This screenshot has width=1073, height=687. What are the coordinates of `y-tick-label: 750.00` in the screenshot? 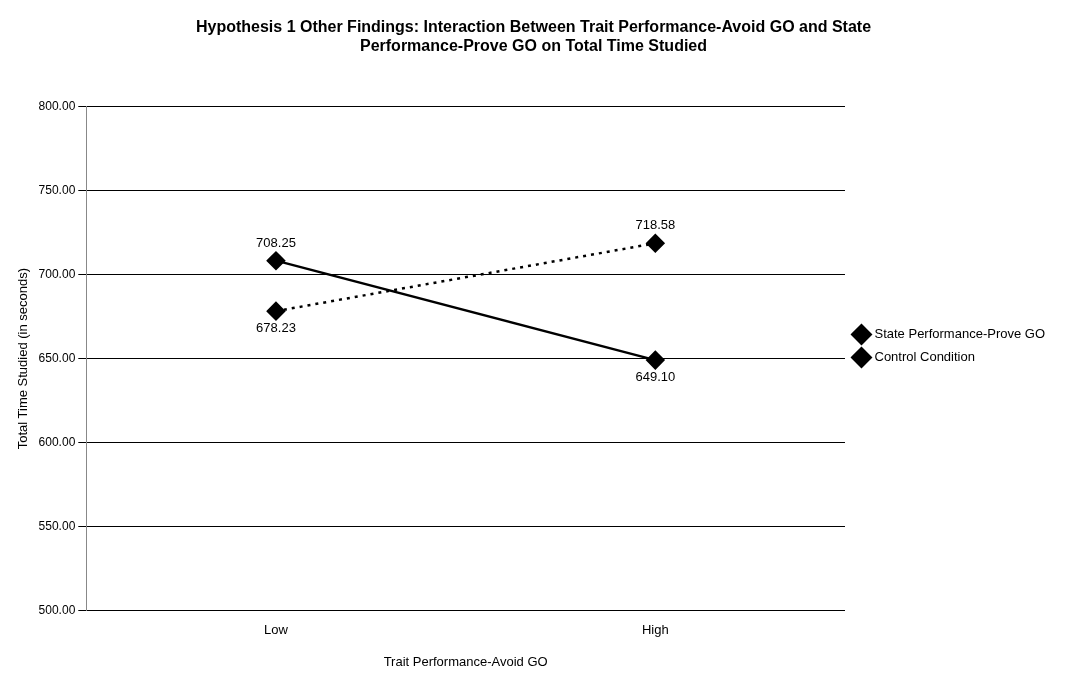 It's located at (57, 189).